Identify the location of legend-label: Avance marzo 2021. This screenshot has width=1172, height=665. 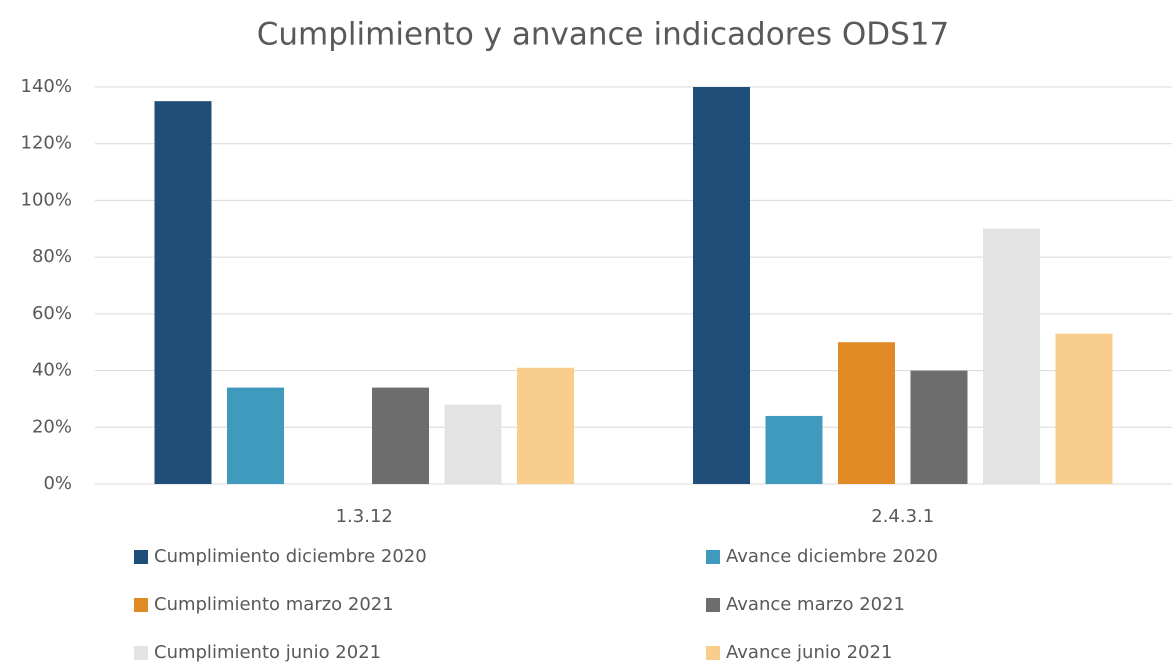
(815, 604).